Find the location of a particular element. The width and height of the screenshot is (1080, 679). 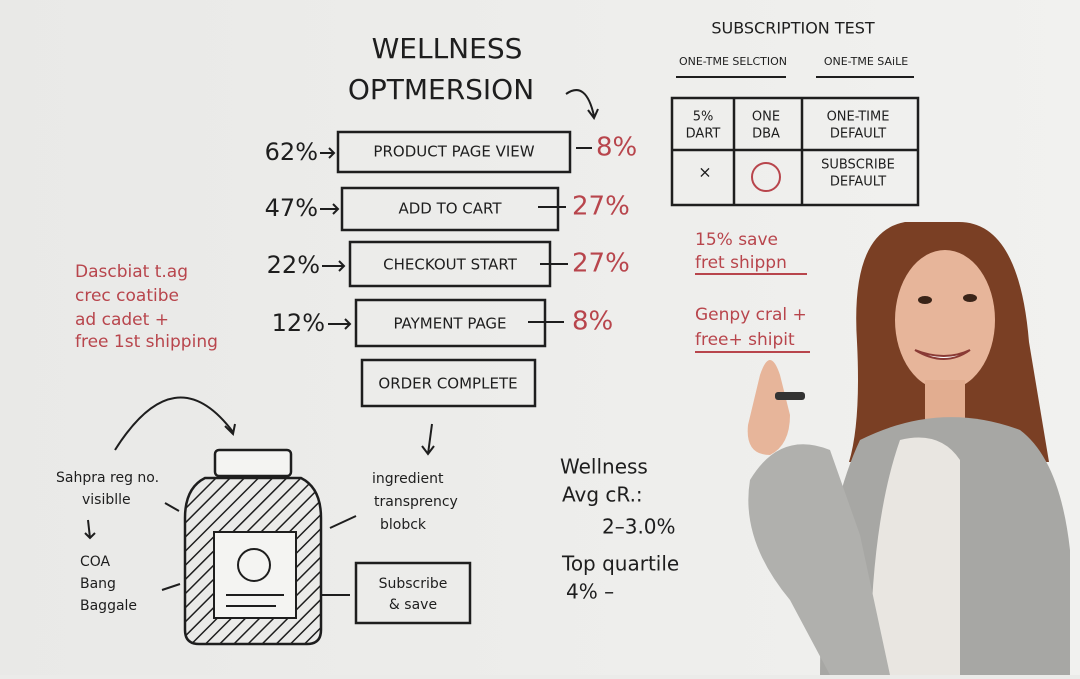

funnel-left: 62% is located at coordinates (291, 152).